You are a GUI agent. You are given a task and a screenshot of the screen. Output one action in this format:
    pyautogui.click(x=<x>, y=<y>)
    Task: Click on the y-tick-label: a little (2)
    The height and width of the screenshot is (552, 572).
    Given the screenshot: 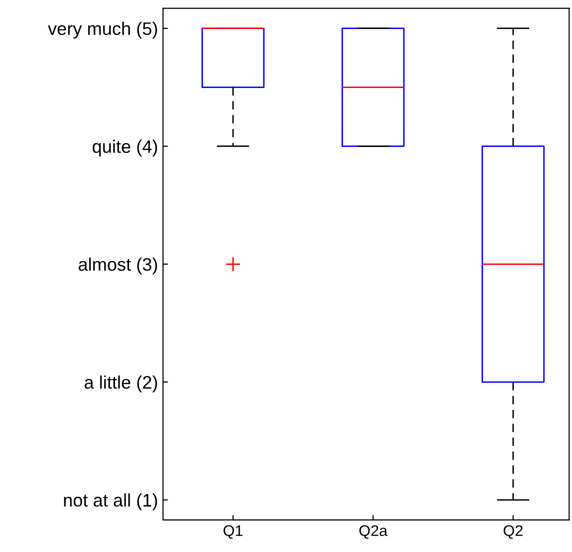 What is the action you would take?
    pyautogui.click(x=121, y=383)
    